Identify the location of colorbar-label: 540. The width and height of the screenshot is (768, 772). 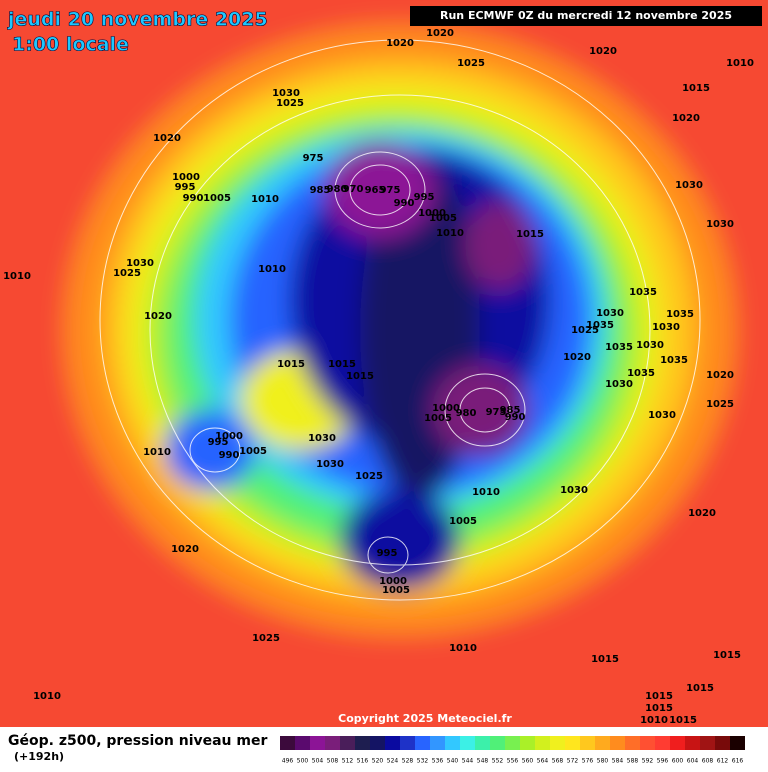
(453, 761).